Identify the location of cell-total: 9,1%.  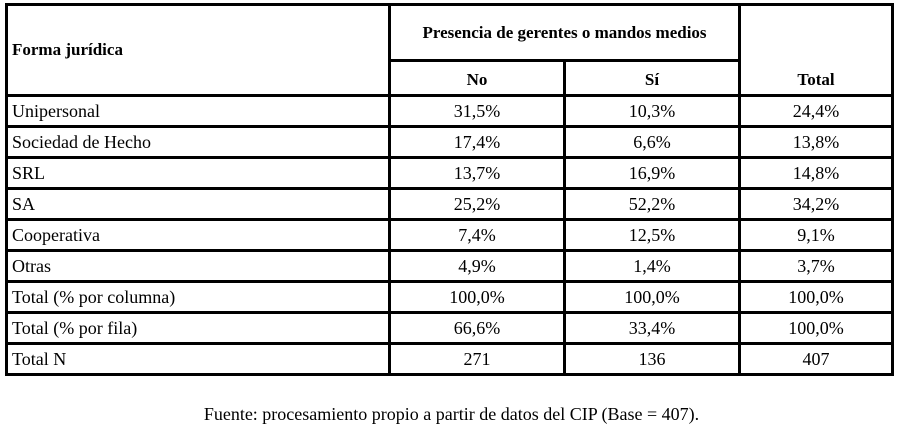
(816, 235).